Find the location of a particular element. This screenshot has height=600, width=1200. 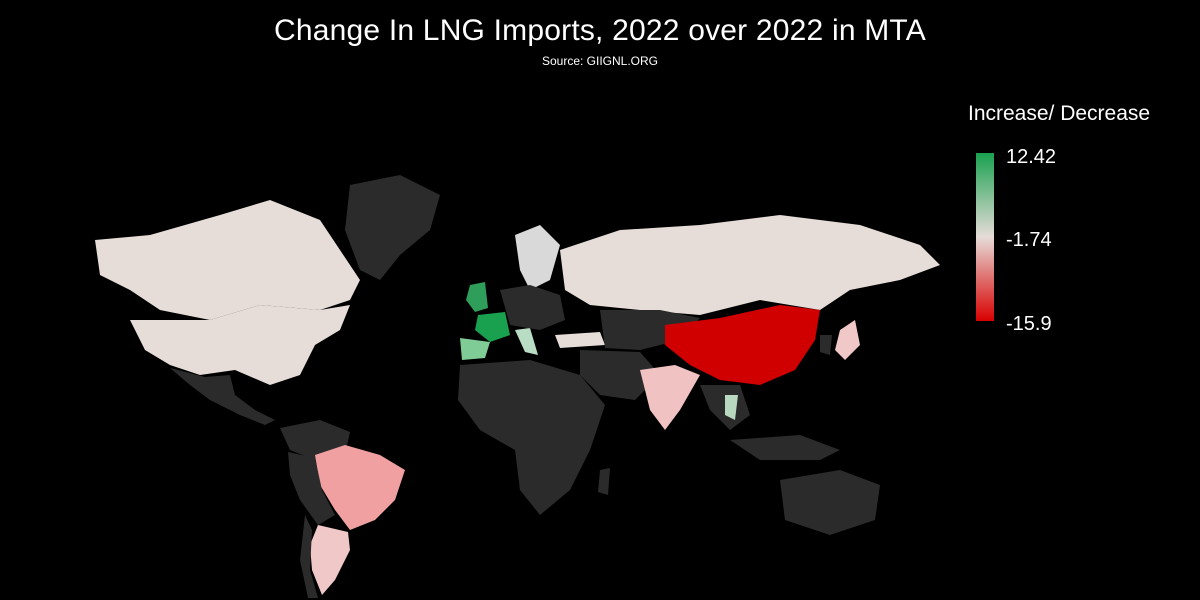

region-greenland is located at coordinates (392, 227).